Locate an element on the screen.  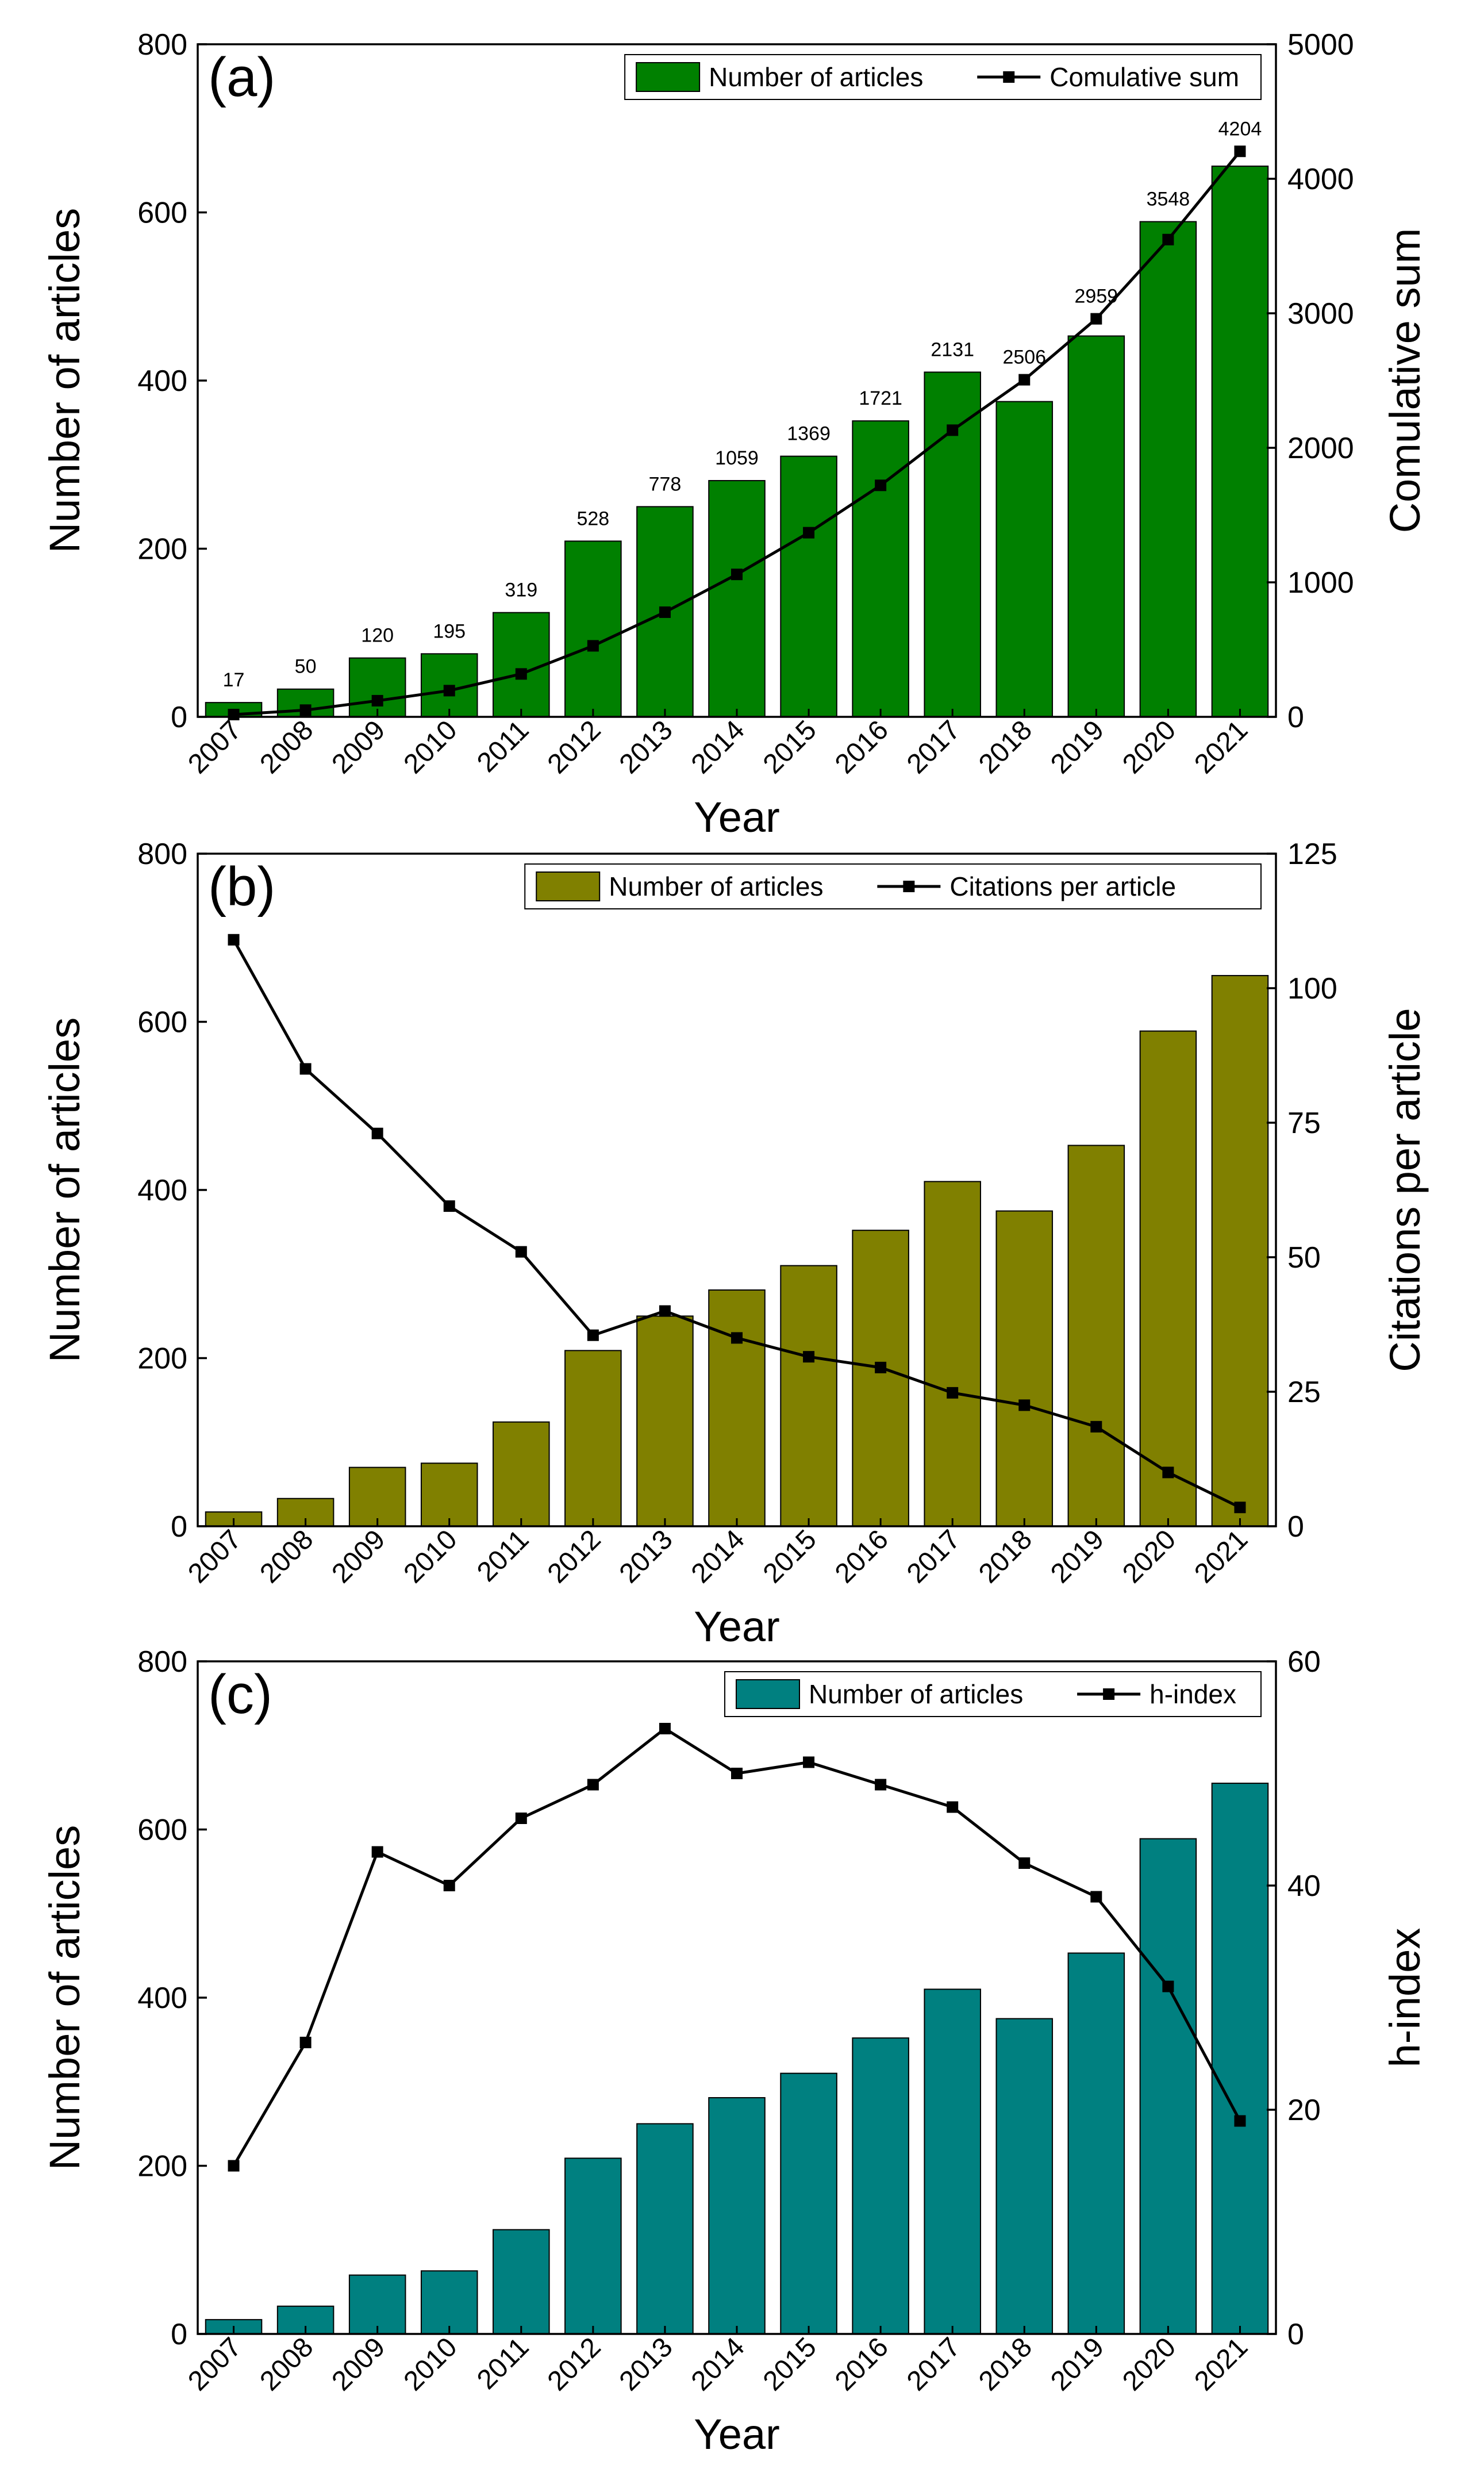
data-label: 319 is located at coordinates (521, 590).